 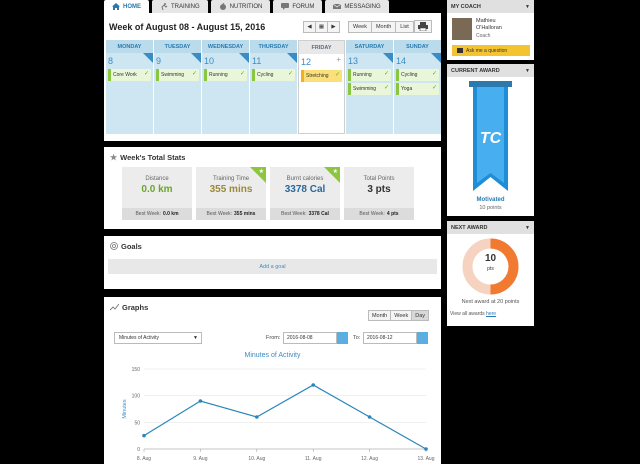 I want to click on next-award-header: NEXT AWARD ▼, so click(x=490, y=227).